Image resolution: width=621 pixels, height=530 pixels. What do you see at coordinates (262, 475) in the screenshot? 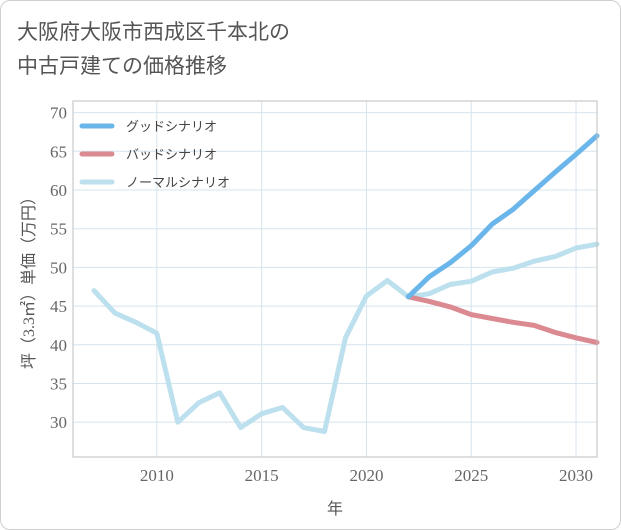
I see `x-tick-label: 2015` at bounding box center [262, 475].